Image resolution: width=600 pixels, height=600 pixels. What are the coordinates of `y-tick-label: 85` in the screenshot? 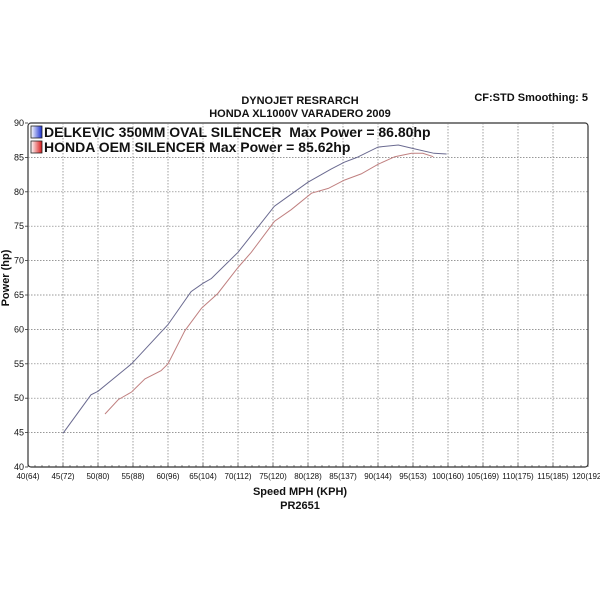 It's located at (19, 157).